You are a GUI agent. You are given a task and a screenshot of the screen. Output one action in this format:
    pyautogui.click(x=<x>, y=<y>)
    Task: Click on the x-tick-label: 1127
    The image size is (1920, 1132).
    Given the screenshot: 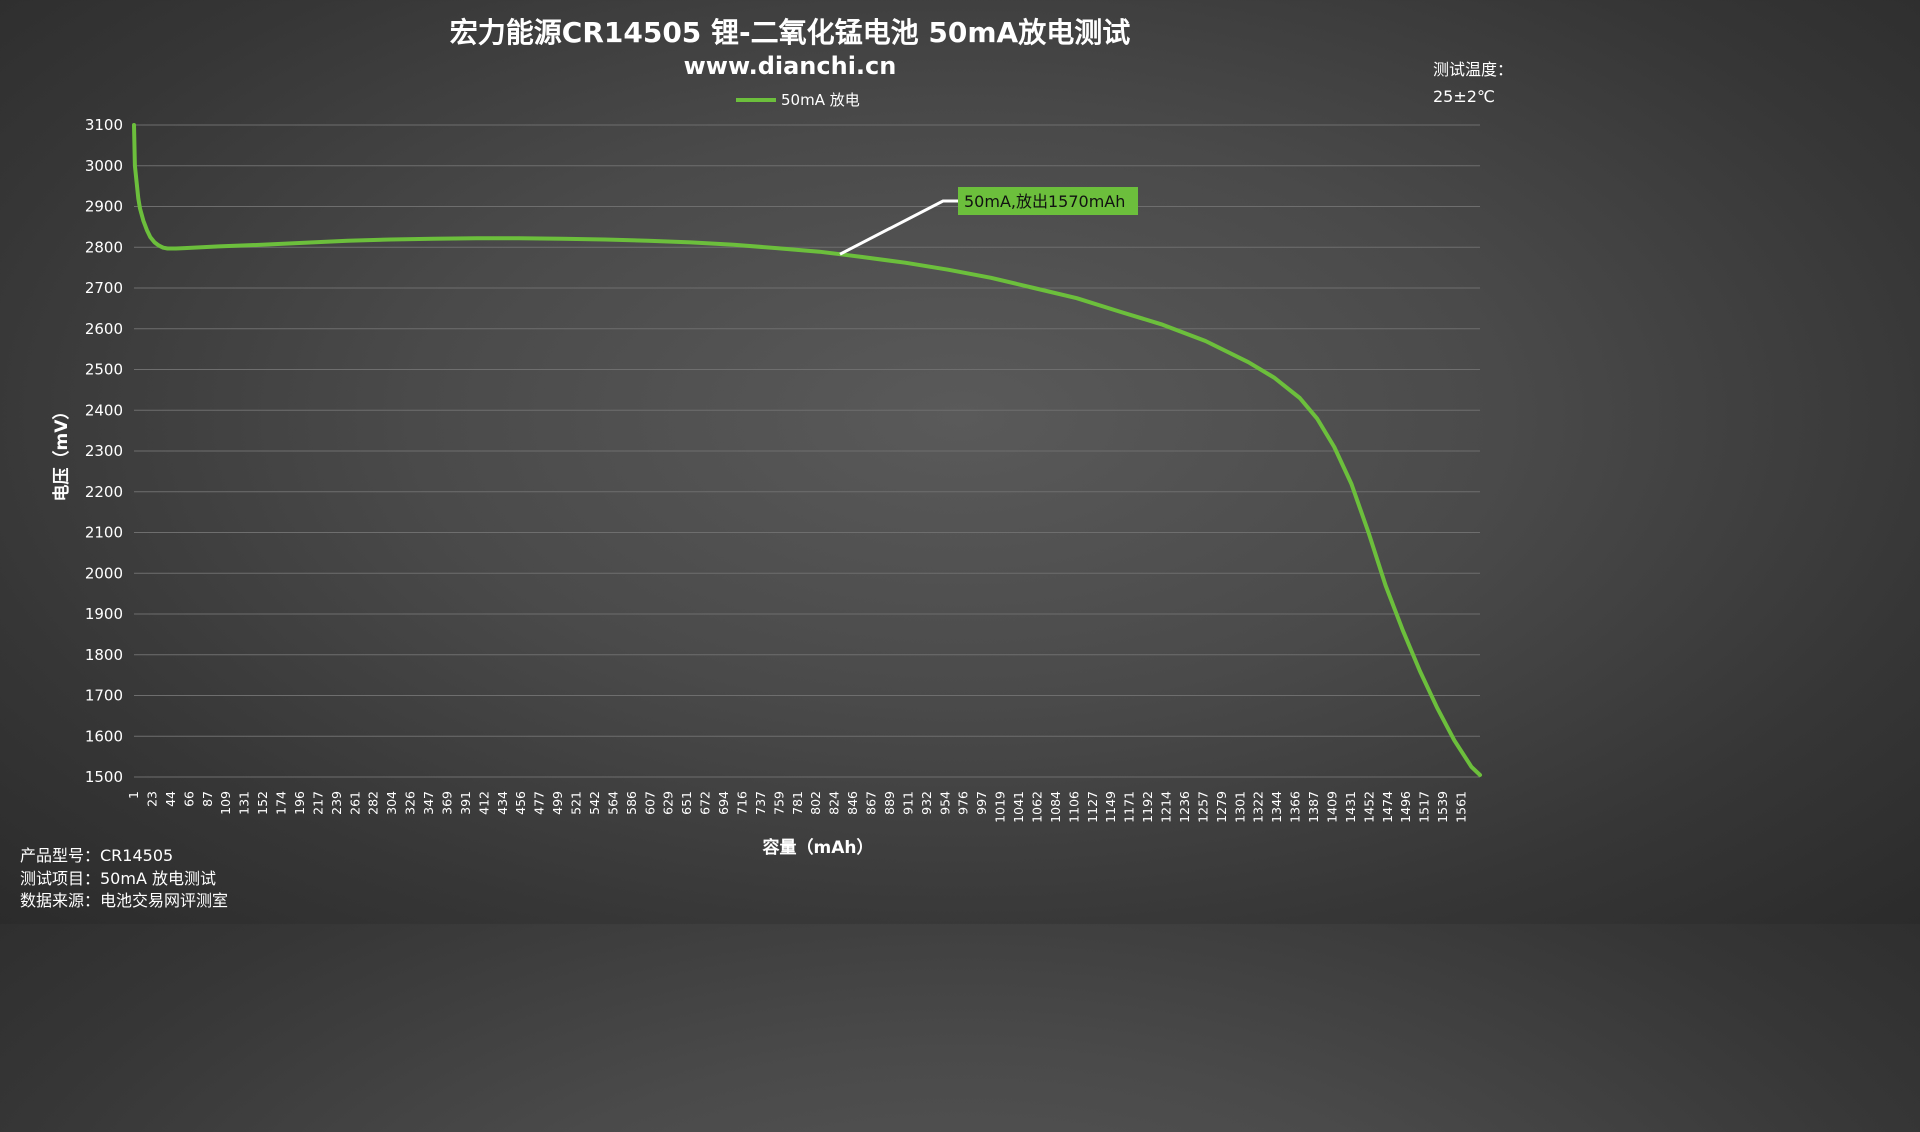 What is the action you would take?
    pyautogui.click(x=1092, y=807)
    